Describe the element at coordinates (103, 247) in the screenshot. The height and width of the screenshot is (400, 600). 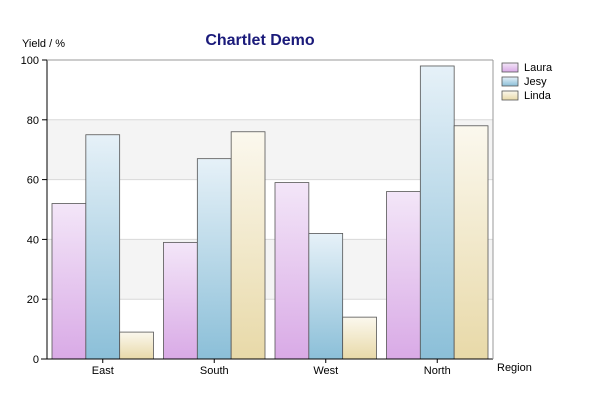
I see `bar-jesy-east` at that location.